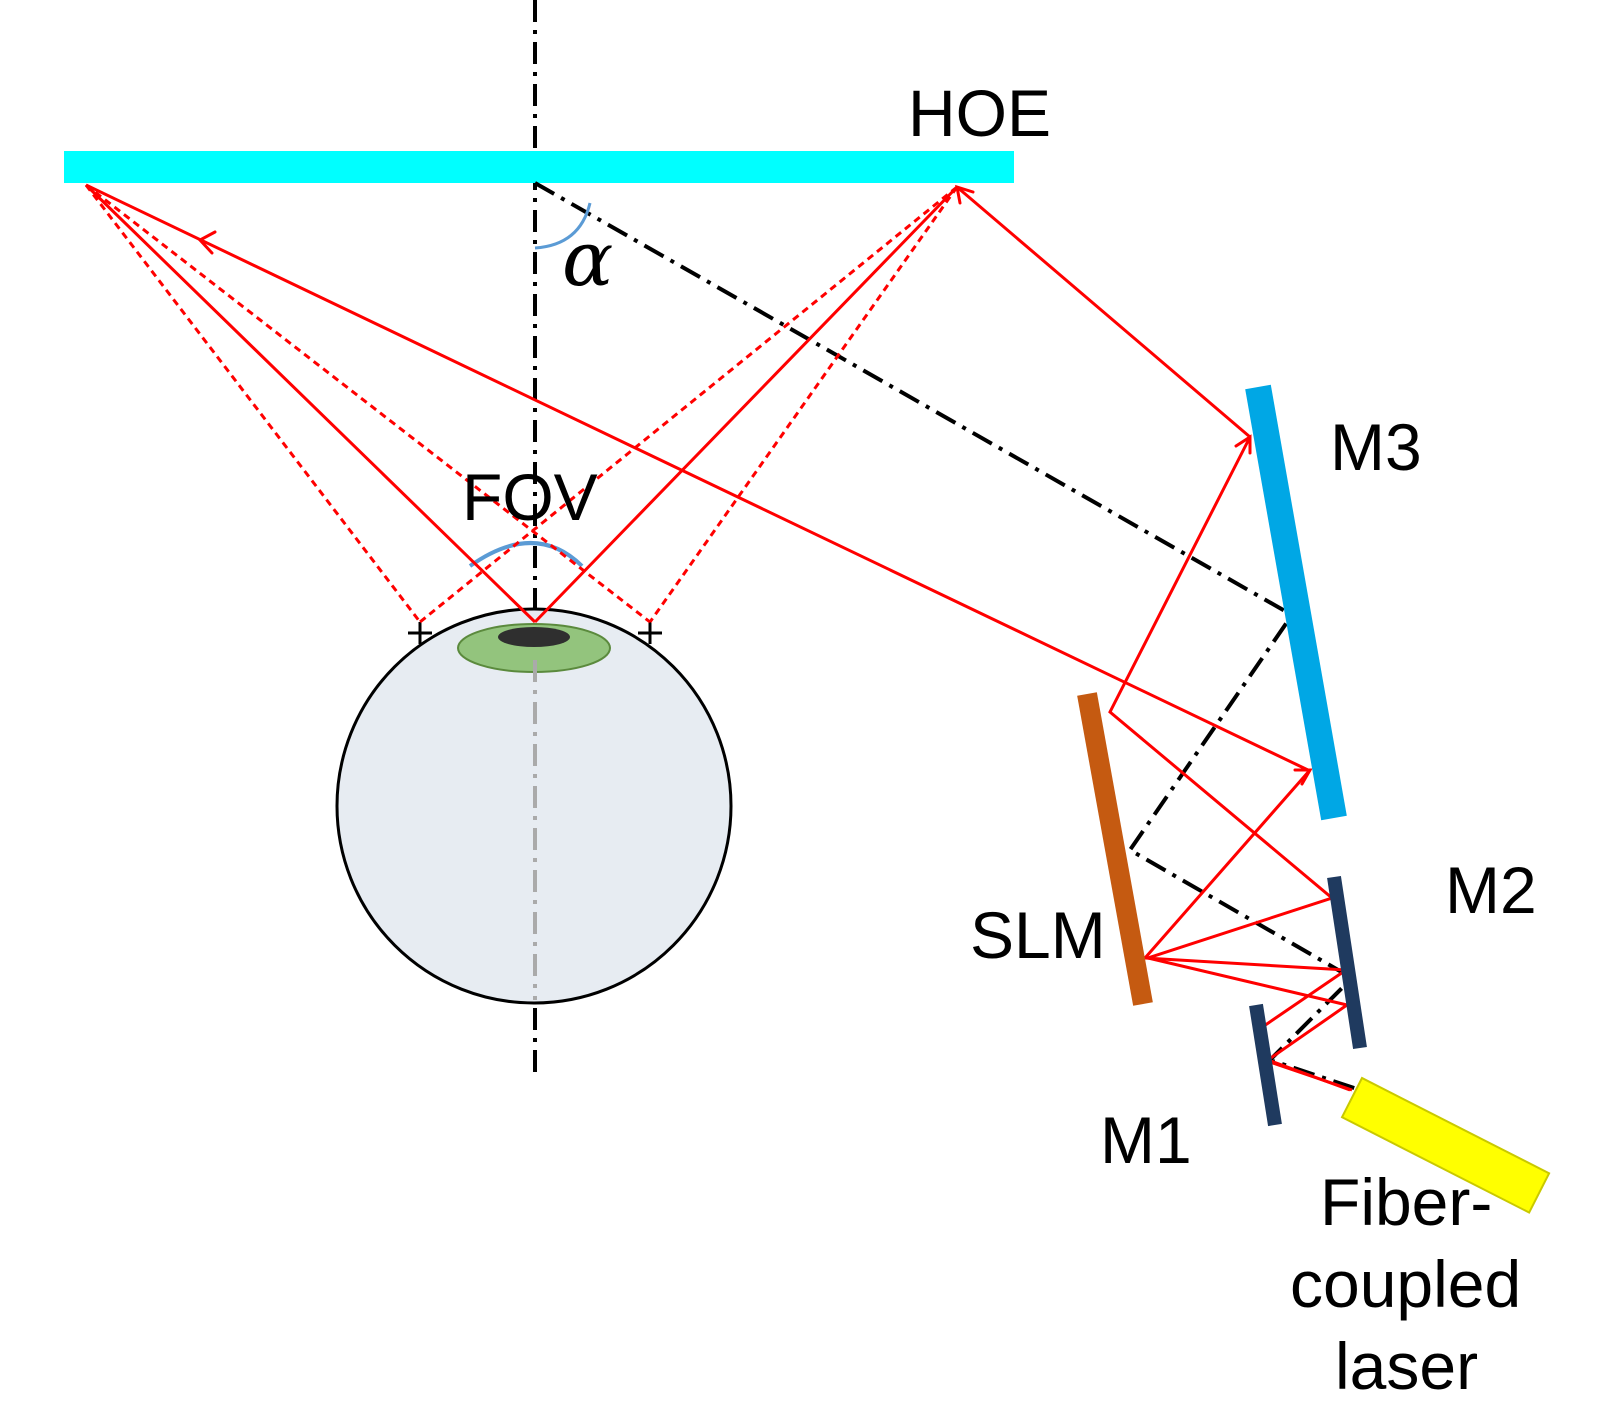  What do you see at coordinates (1406, 1366) in the screenshot?
I see `laser-label-line3: laser` at bounding box center [1406, 1366].